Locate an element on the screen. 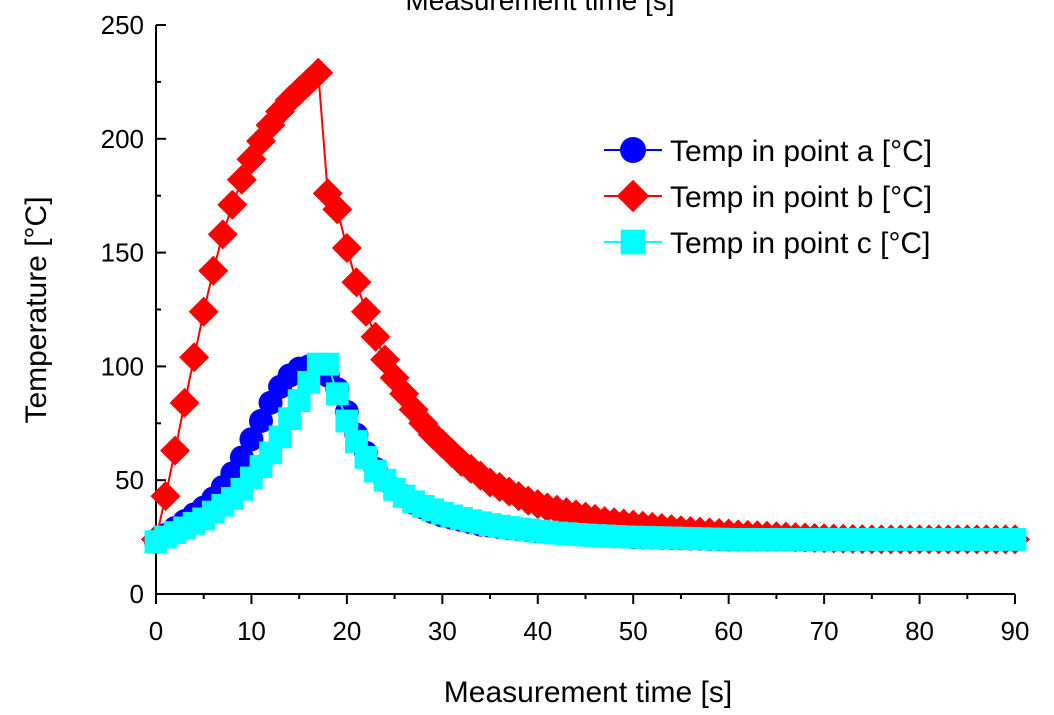 Image resolution: width=1054 pixels, height=715 pixels. y-tick-label: 100 is located at coordinates (122, 366).